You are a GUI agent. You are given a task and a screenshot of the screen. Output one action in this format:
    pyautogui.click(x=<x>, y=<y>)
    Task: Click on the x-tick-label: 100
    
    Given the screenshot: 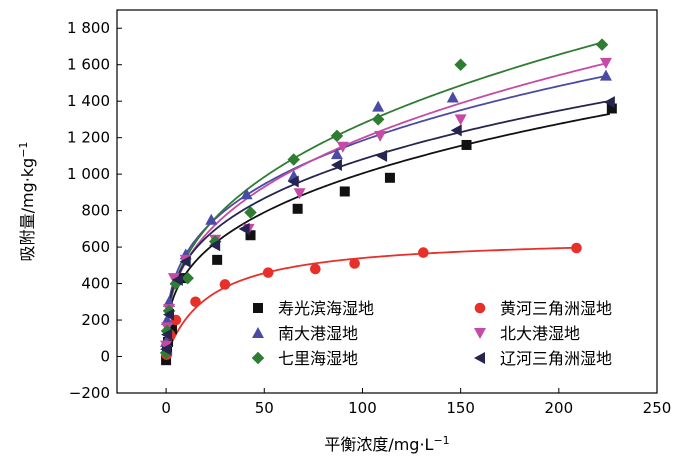 What is the action you would take?
    pyautogui.click(x=362, y=408)
    